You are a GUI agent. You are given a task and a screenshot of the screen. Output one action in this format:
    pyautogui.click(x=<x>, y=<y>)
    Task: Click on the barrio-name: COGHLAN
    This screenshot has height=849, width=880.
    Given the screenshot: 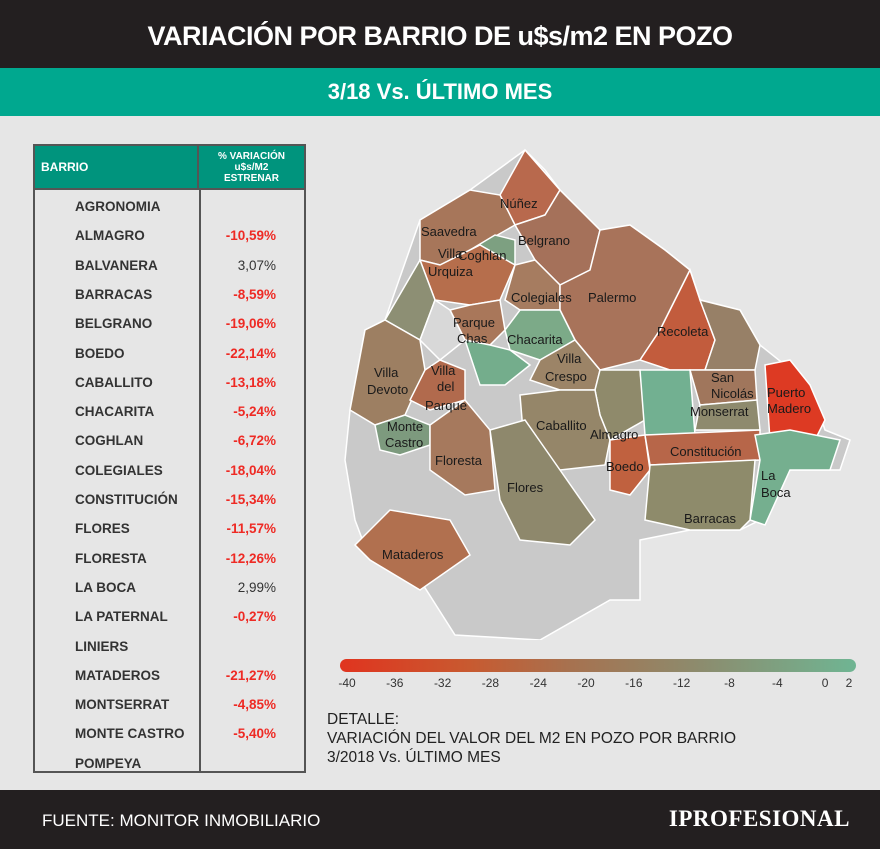 What is the action you would take?
    pyautogui.click(x=109, y=441)
    